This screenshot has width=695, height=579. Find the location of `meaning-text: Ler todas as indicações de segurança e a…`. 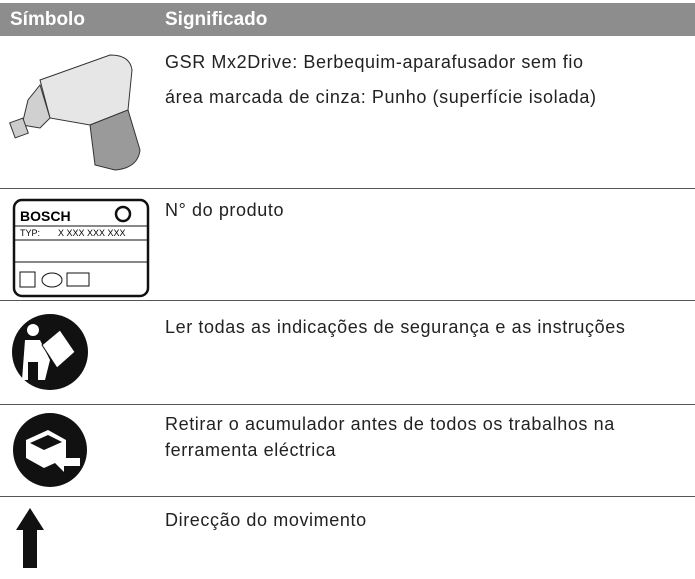

meaning-text: Ler todas as indicações de segurança e a… is located at coordinates (395, 327).